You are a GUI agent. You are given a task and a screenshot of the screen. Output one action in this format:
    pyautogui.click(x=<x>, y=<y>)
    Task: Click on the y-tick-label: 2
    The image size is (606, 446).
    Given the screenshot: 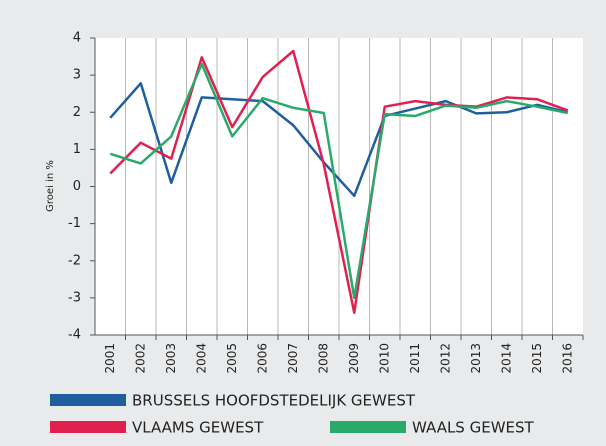 What is the action you would take?
    pyautogui.click(x=77, y=112)
    